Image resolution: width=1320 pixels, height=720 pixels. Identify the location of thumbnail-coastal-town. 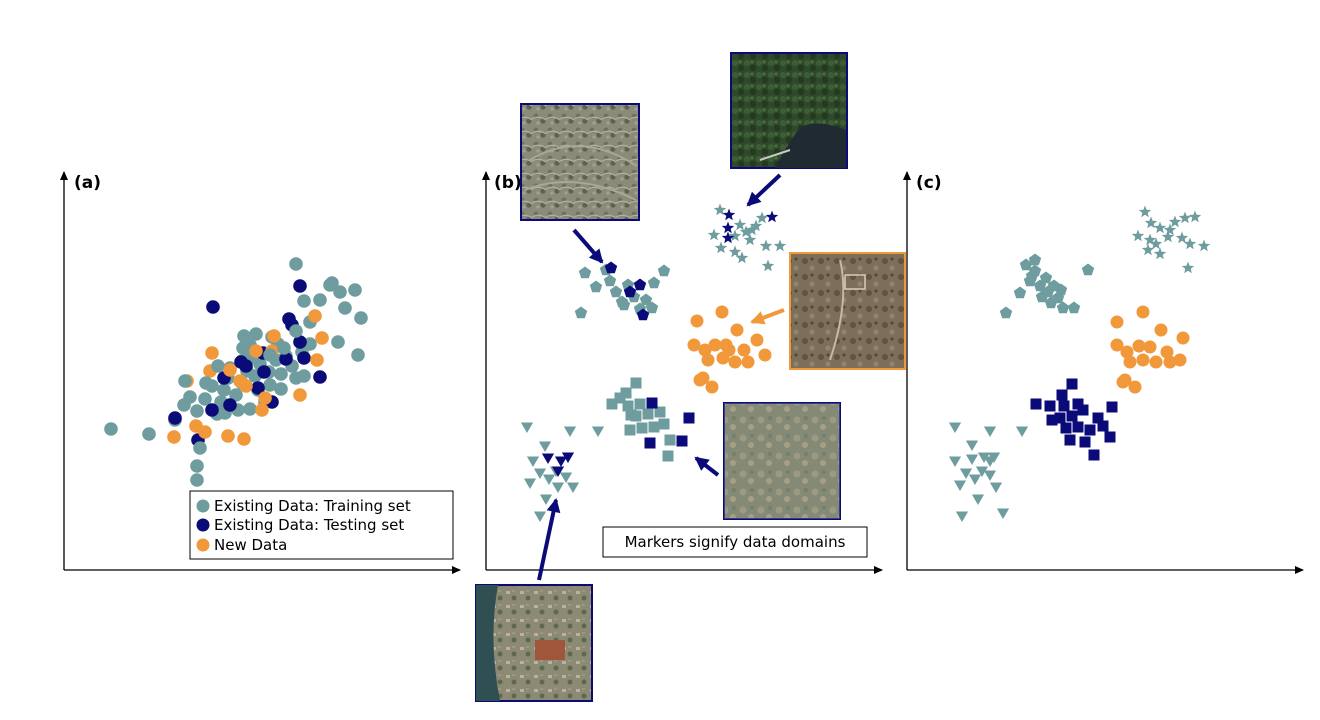
(534, 643).